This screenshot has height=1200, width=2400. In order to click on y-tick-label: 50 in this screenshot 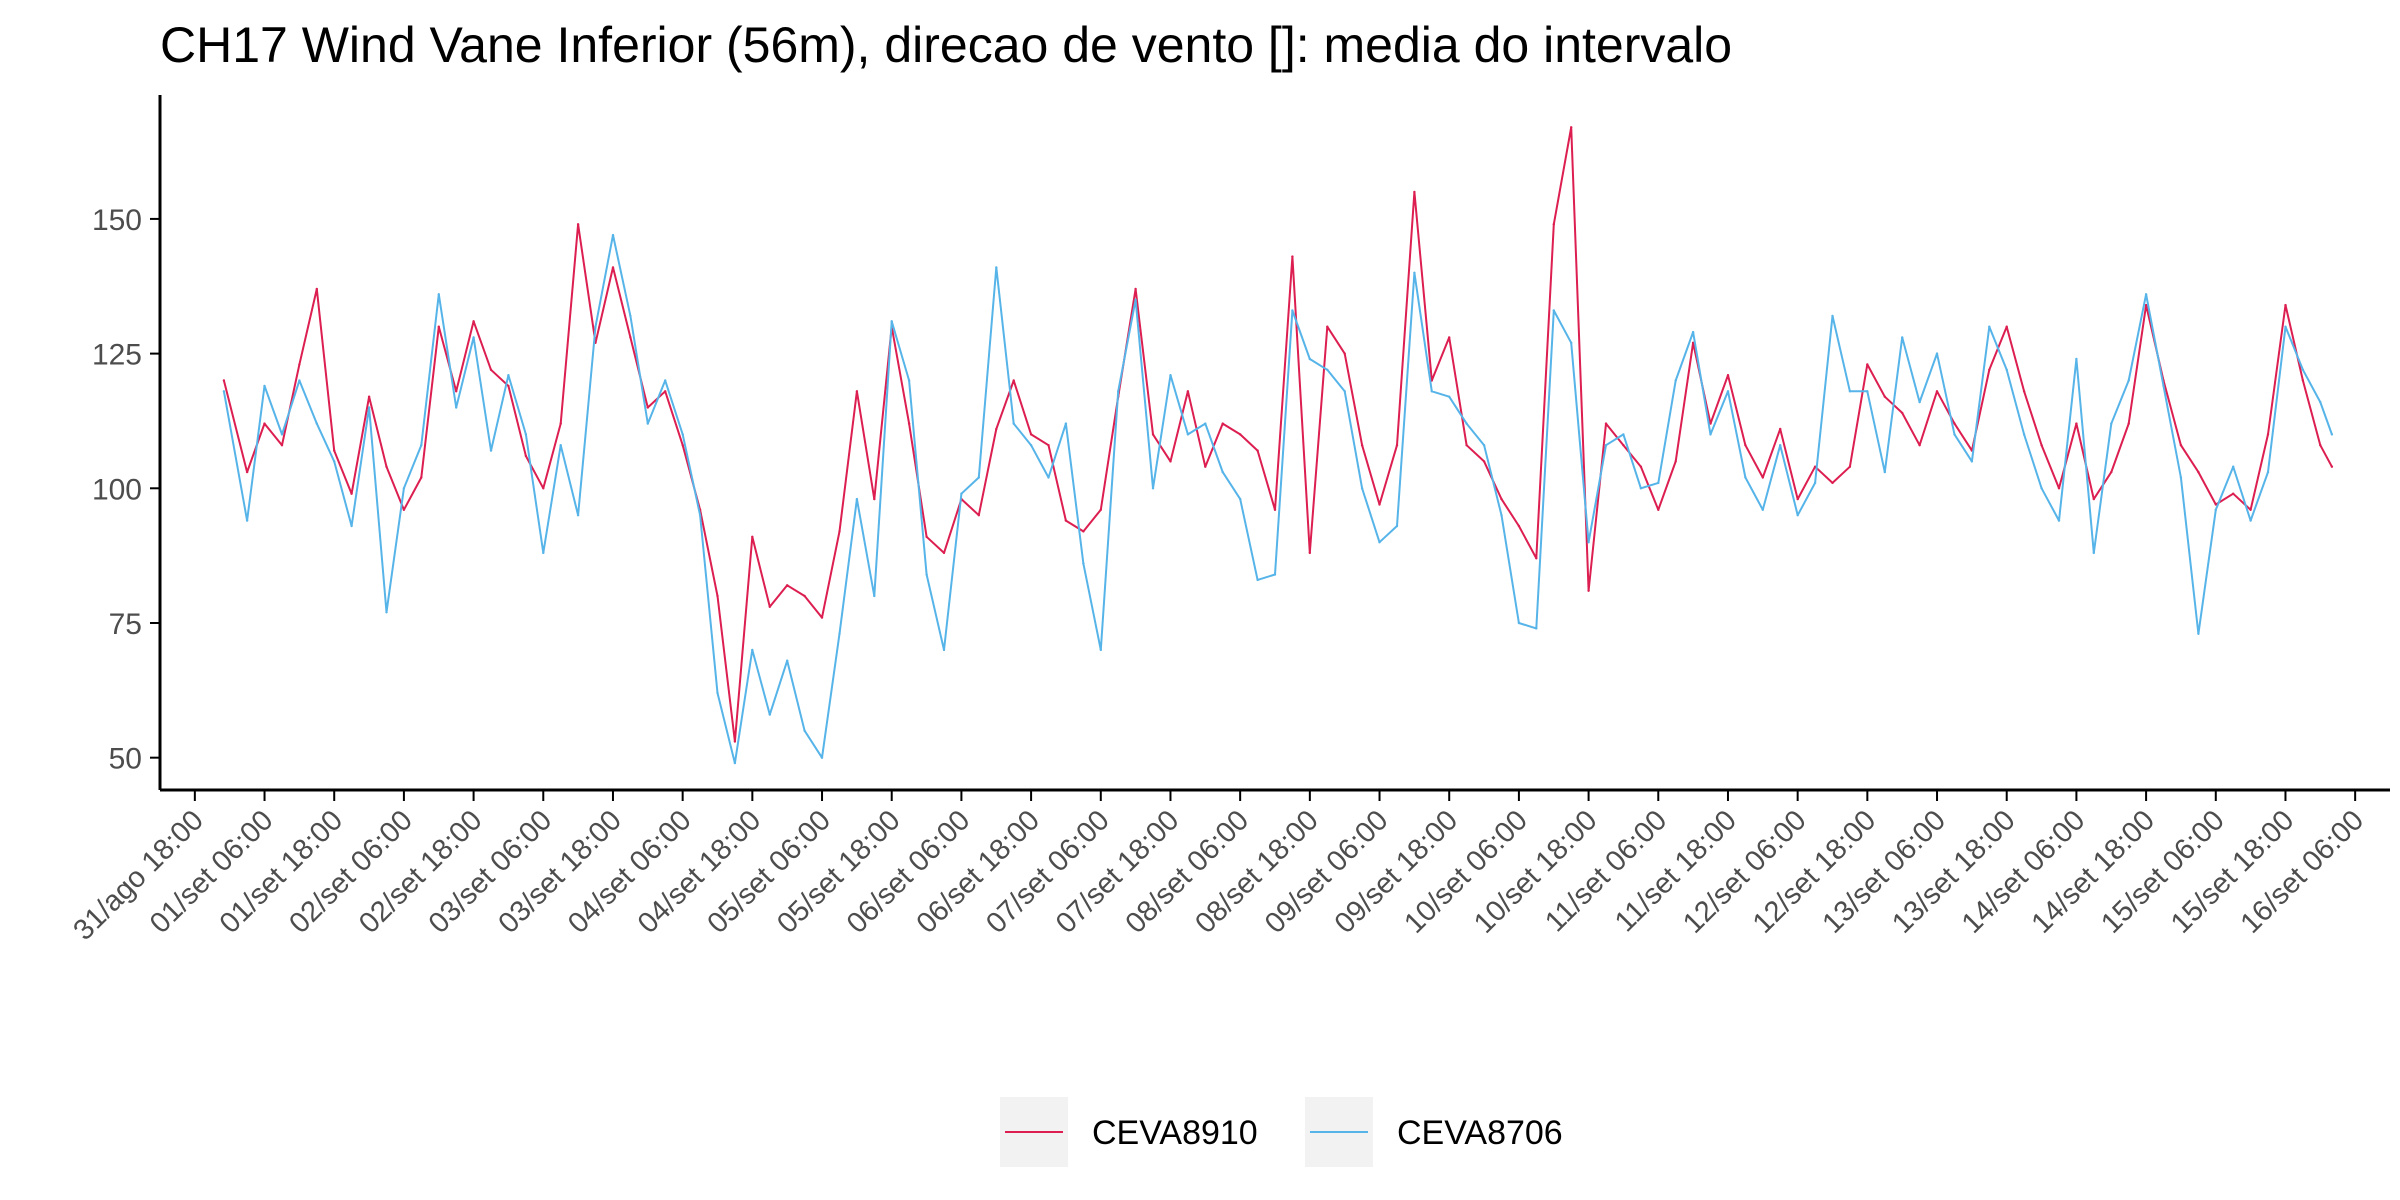, I will do `click(125, 759)`.